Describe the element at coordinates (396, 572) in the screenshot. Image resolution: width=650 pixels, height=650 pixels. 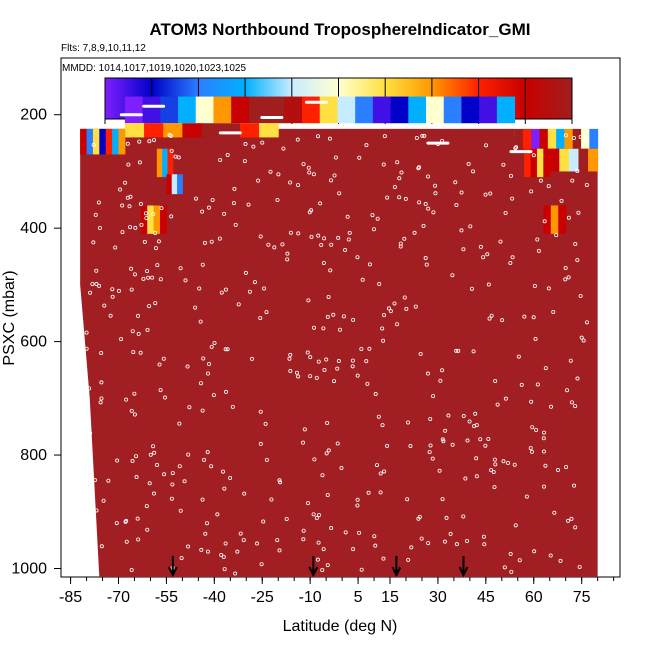
I see `latitude-arrow-head` at that location.